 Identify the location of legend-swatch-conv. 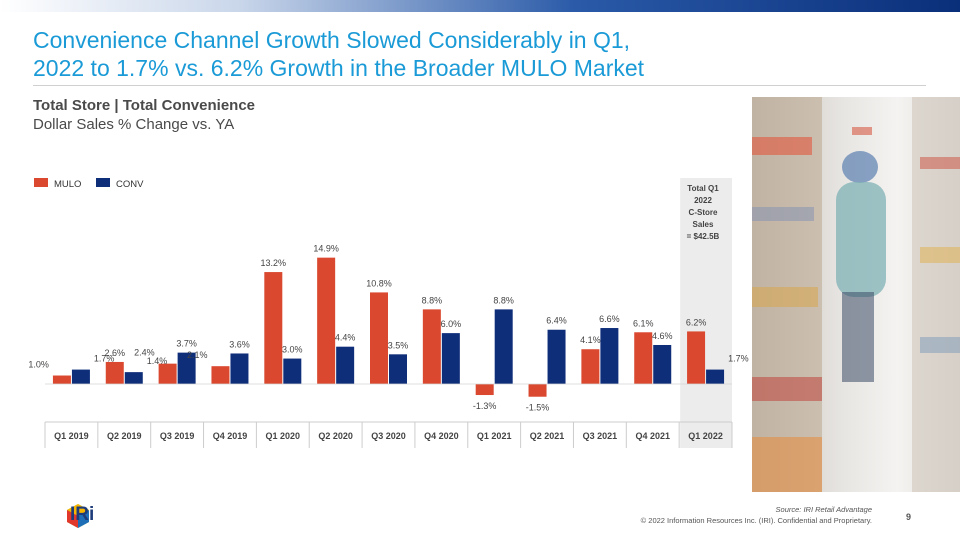
(103, 182).